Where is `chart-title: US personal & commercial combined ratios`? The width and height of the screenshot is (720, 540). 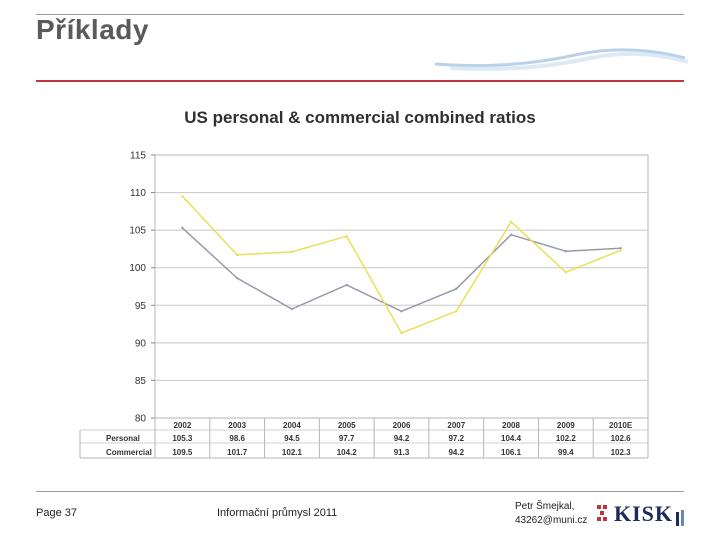 chart-title: US personal & commercial combined ratios is located at coordinates (360, 117).